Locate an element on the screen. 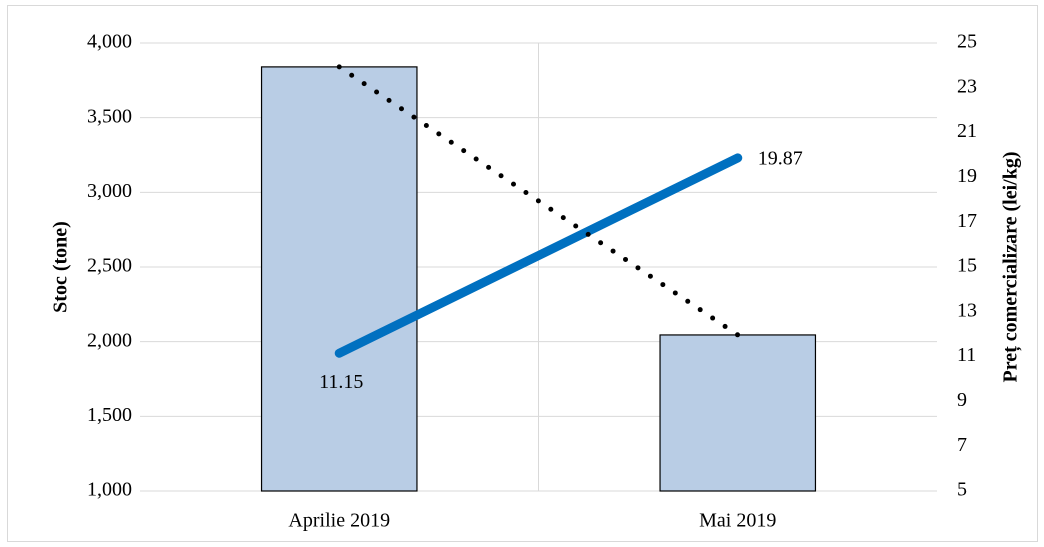 This screenshot has height=547, width=1044. line is located at coordinates (538, 255).